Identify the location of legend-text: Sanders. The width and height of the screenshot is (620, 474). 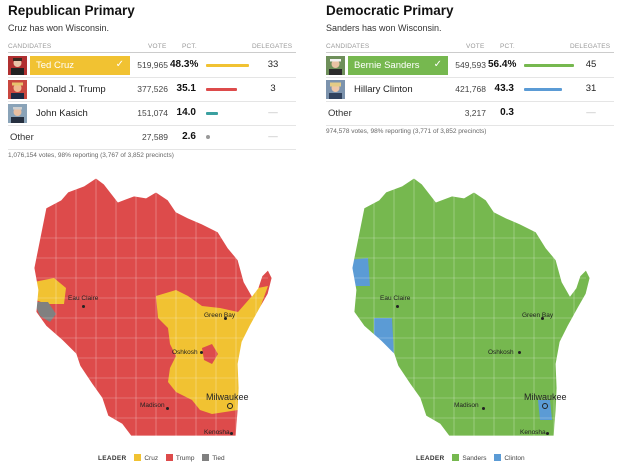
(474, 458).